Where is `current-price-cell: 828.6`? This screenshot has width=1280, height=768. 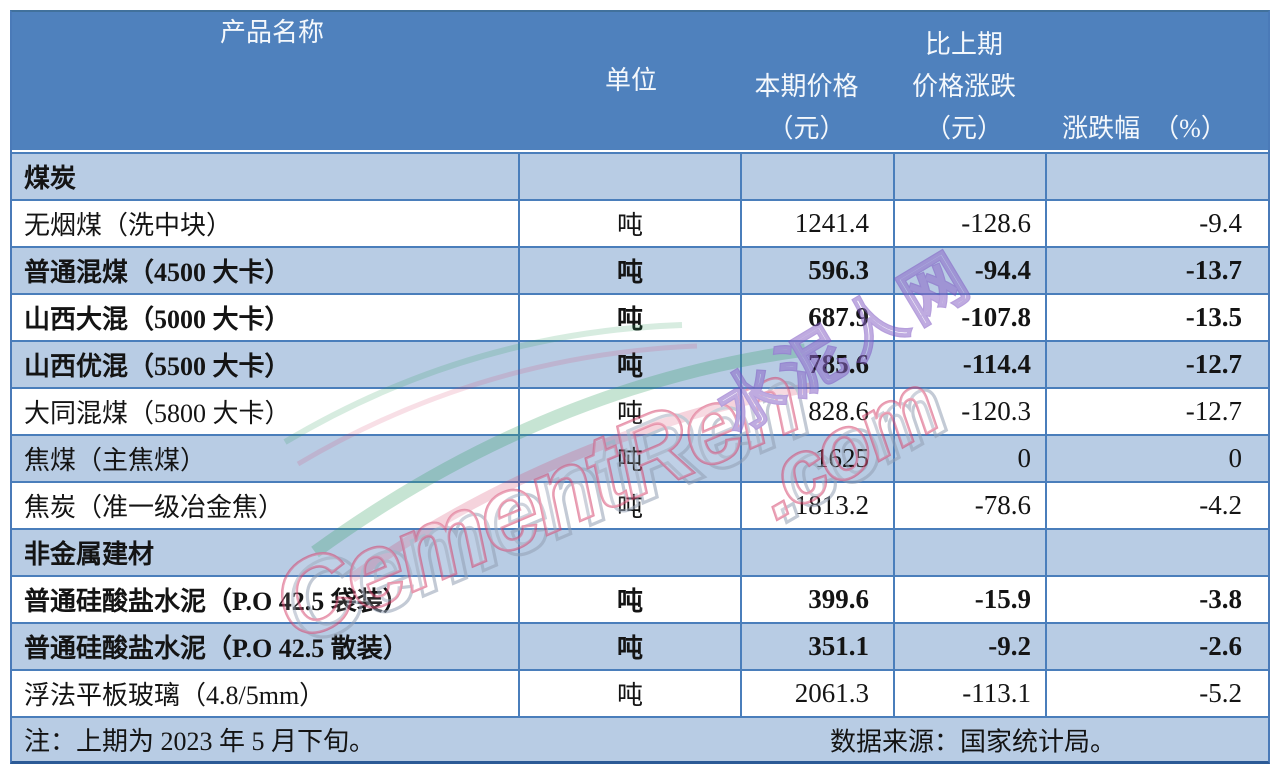 current-price-cell: 828.6 is located at coordinates (818, 411).